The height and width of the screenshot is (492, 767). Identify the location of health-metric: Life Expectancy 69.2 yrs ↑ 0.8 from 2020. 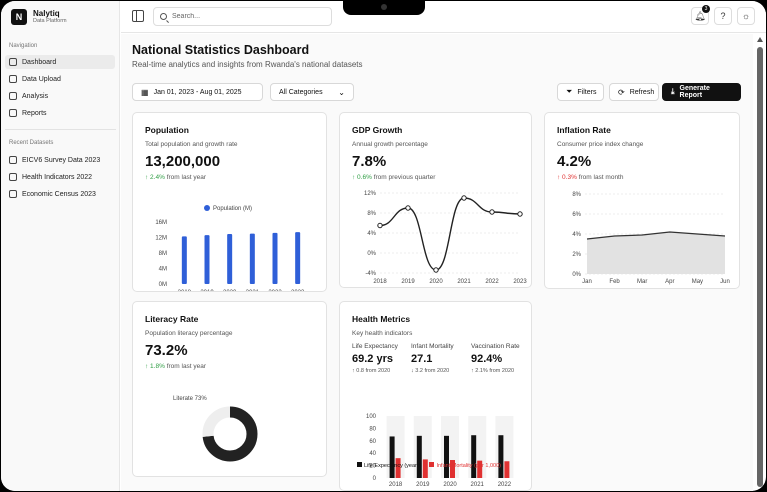
(375, 358).